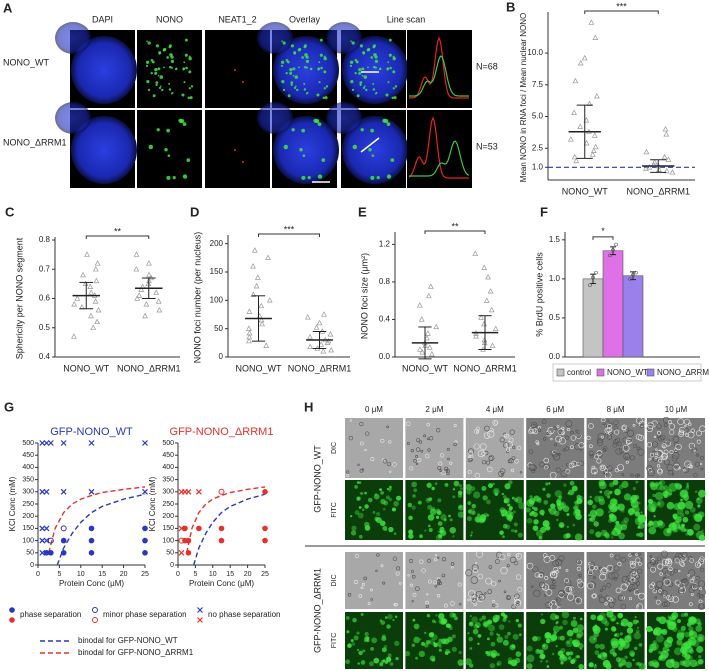 The height and width of the screenshot is (671, 709). What do you see at coordinates (19, 298) in the screenshot?
I see `y-axis-label: Sphericity per NONO segment` at bounding box center [19, 298].